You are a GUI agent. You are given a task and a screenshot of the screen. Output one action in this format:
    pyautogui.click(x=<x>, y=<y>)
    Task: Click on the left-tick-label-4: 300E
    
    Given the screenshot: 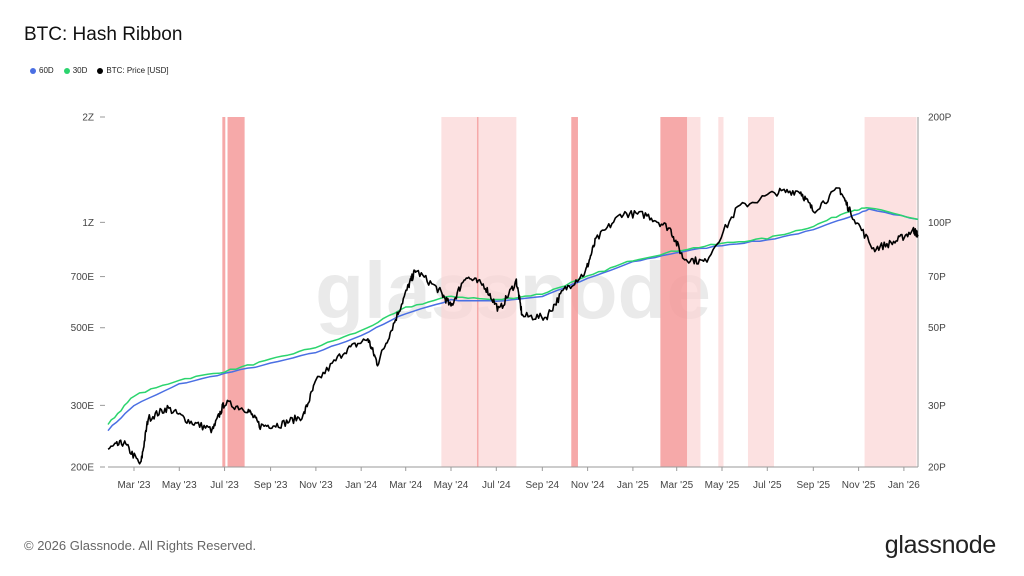 What is the action you would take?
    pyautogui.click(x=83, y=406)
    